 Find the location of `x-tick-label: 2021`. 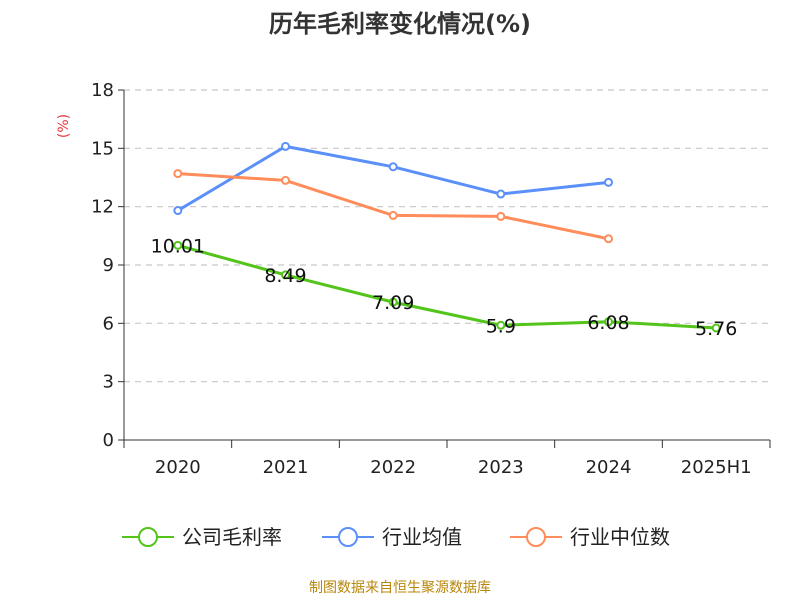

x-tick-label: 2021 is located at coordinates (286, 467).